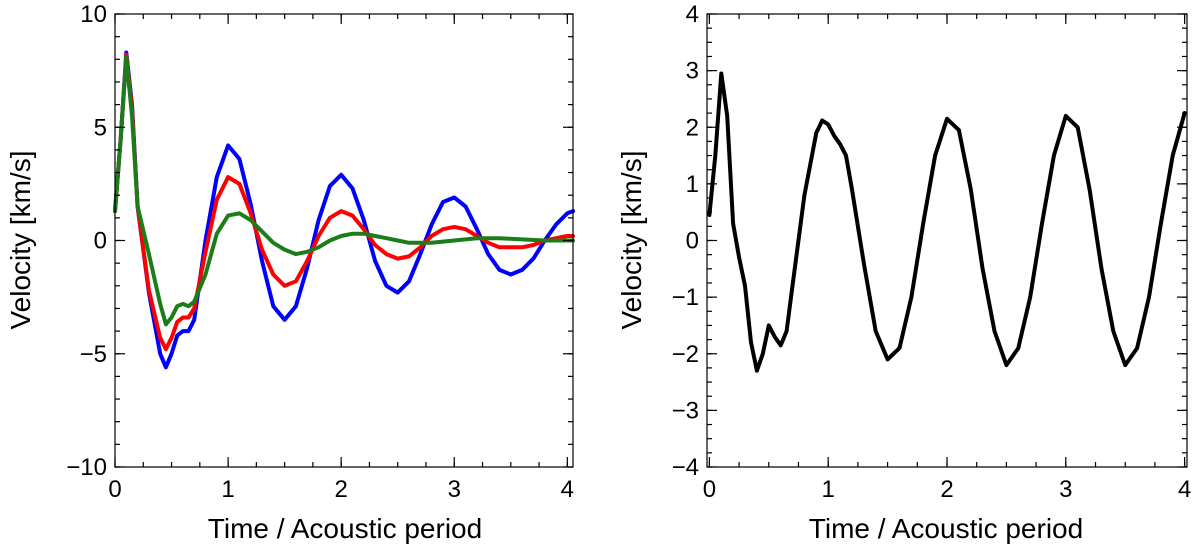 The image size is (1200, 553). What do you see at coordinates (685, 410) in the screenshot?
I see `right-y-tick-label: −3` at bounding box center [685, 410].